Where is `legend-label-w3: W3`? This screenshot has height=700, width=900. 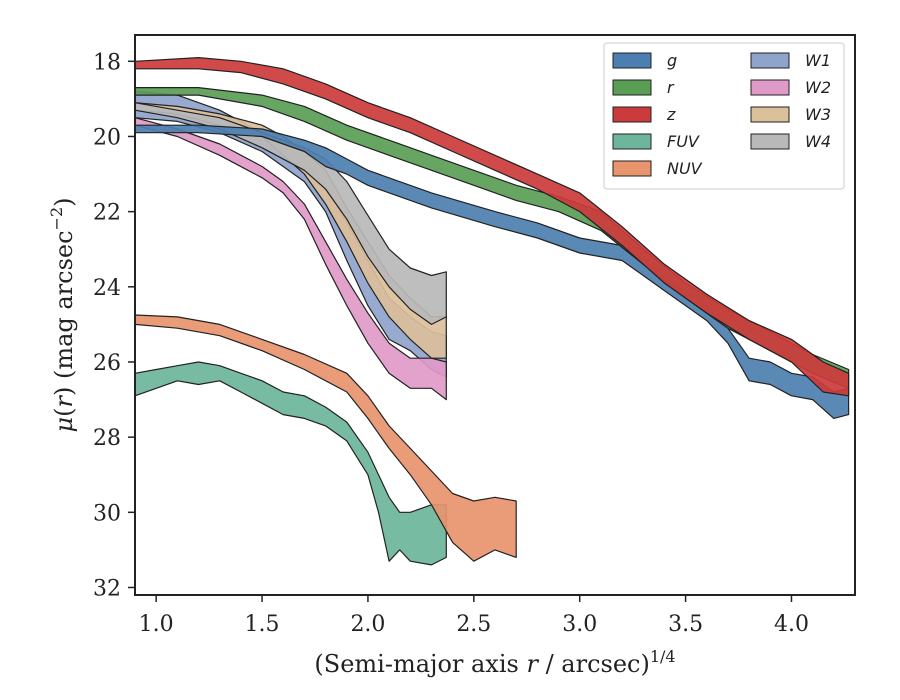
legend-label-w3: W3 is located at coordinates (818, 114).